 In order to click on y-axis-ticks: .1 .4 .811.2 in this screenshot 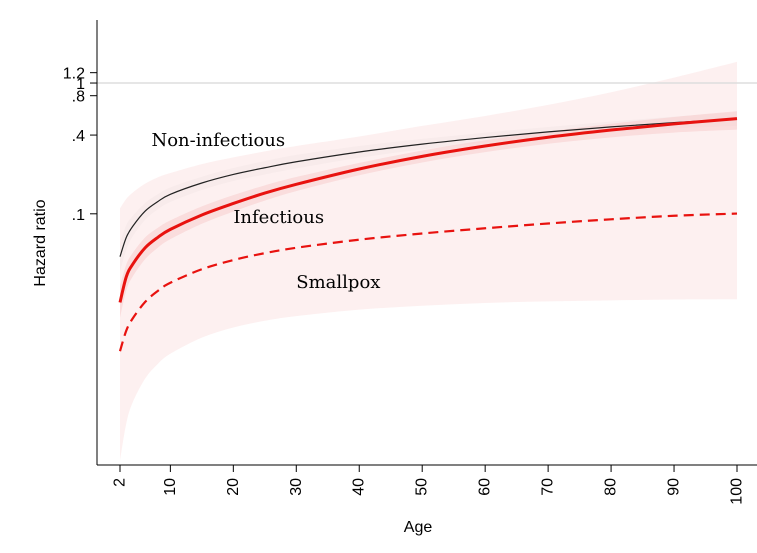, I will do `click(80, 145)`.